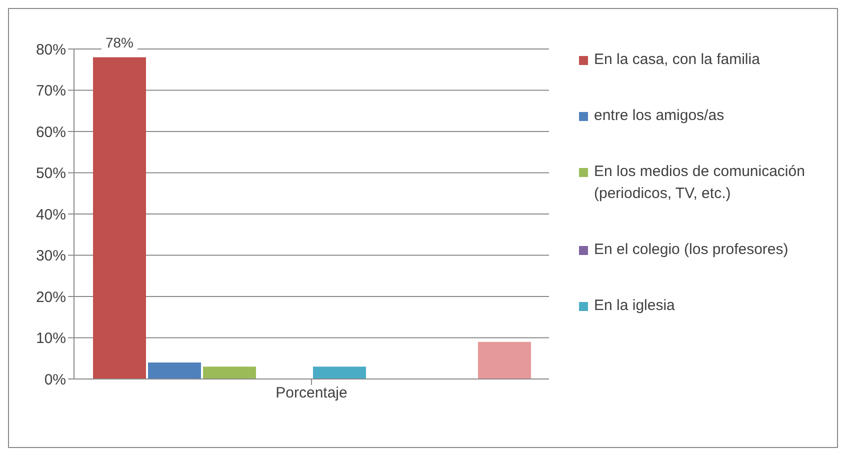 The image size is (850, 462). I want to click on legend-label: En la iglesia, so click(634, 306).